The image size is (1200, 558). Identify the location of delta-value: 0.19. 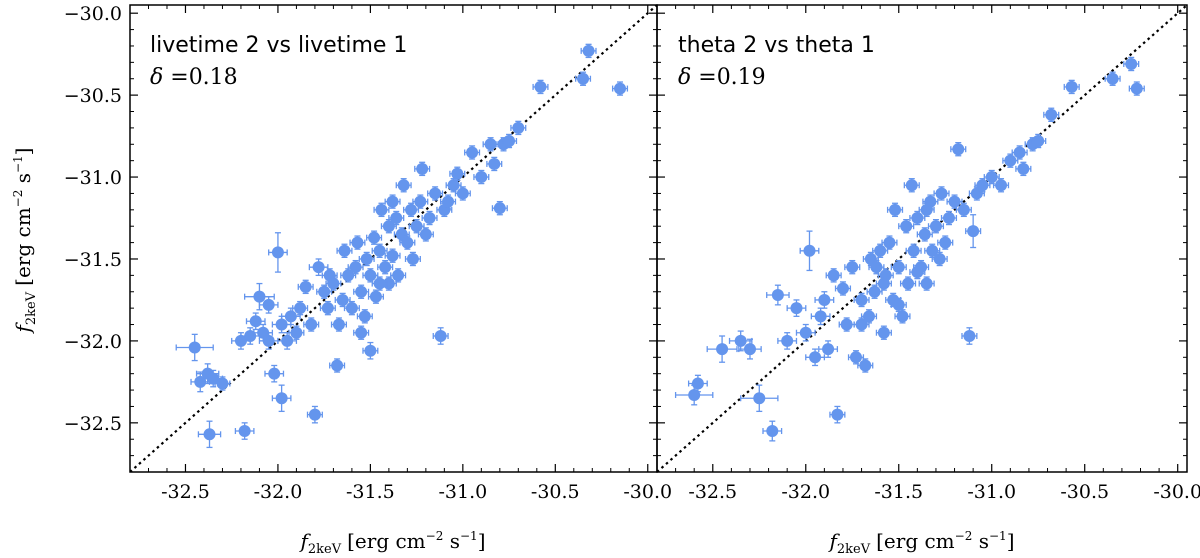
(741, 77).